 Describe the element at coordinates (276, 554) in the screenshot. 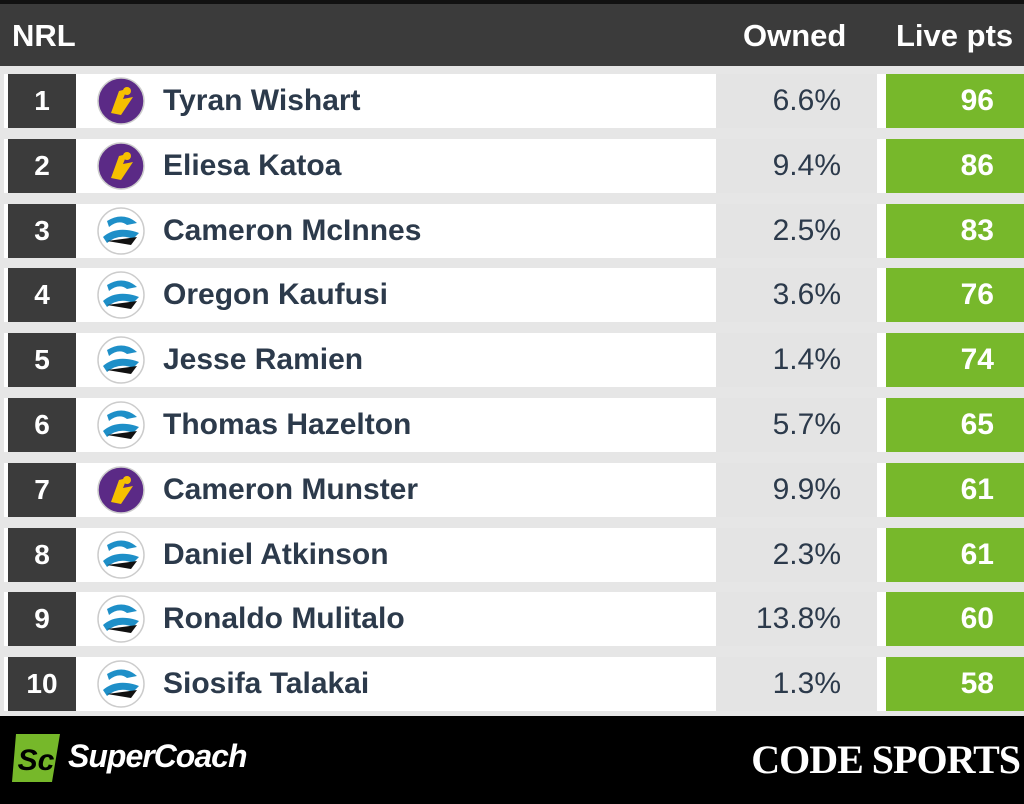

I see `player-name: Daniel Atkinson` at that location.